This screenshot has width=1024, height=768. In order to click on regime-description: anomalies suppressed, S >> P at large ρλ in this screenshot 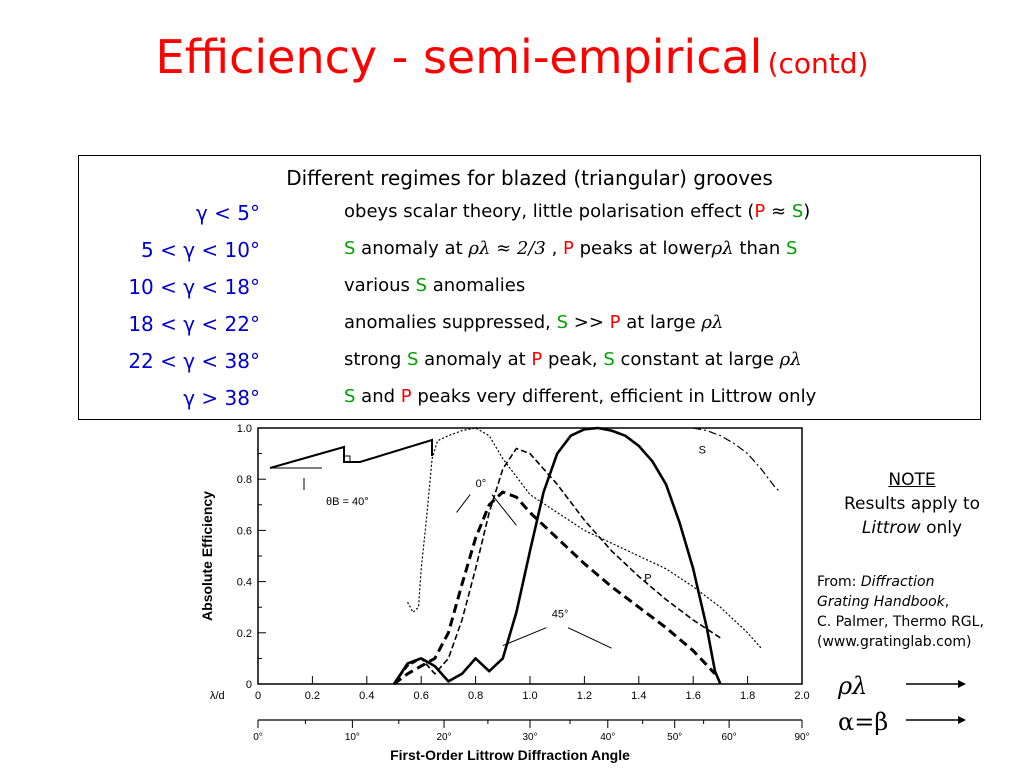, I will do `click(533, 322)`.